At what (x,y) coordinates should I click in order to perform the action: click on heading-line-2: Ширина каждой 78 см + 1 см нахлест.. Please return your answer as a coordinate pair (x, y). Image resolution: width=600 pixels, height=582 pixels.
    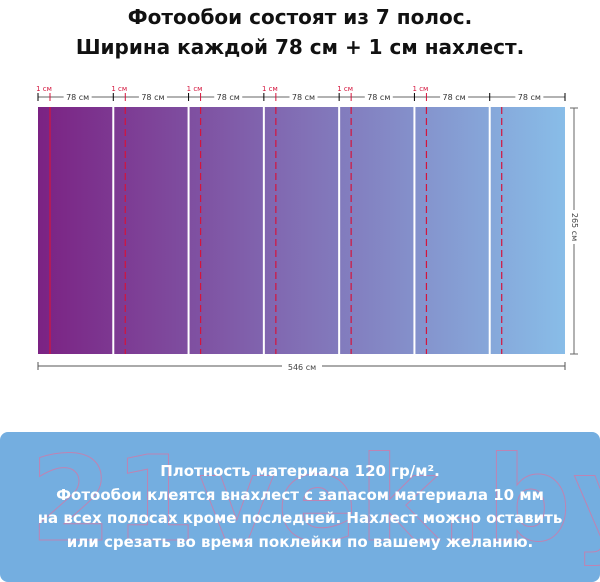
    Looking at the image, I should click on (300, 47).